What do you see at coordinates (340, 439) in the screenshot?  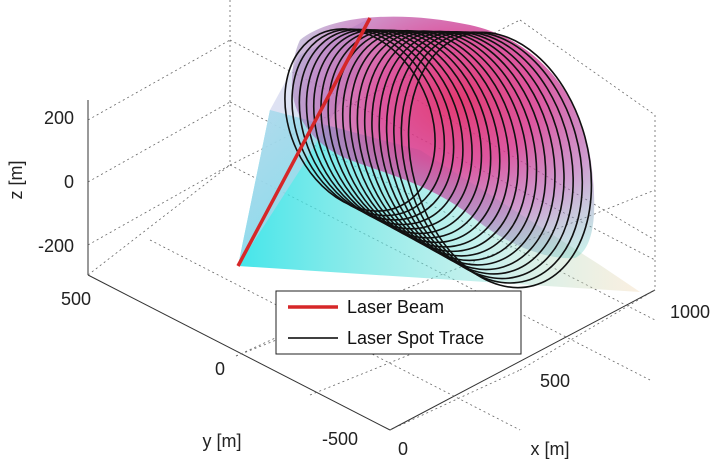 I see `y-tick-label: -500` at bounding box center [340, 439].